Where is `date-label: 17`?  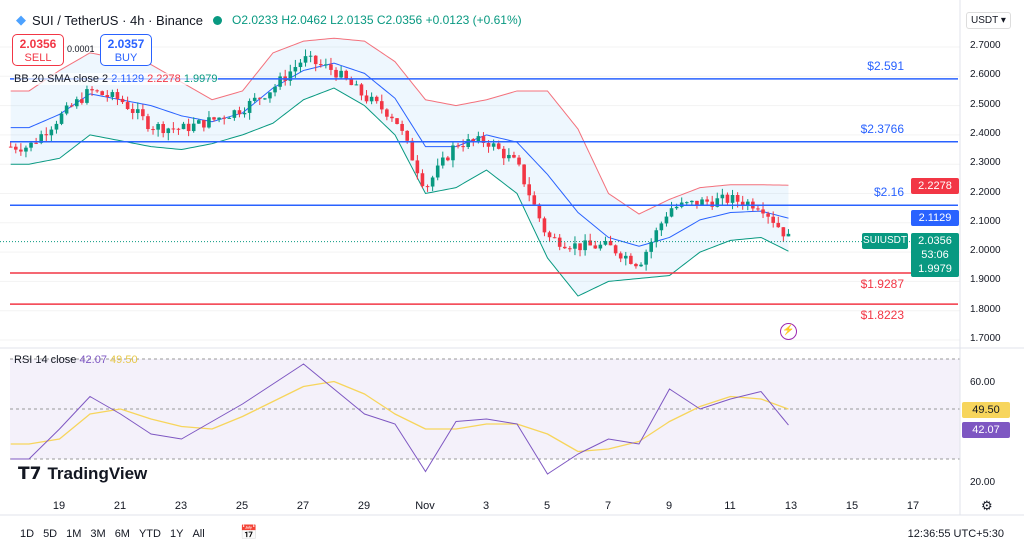
date-label: 17 is located at coordinates (913, 506).